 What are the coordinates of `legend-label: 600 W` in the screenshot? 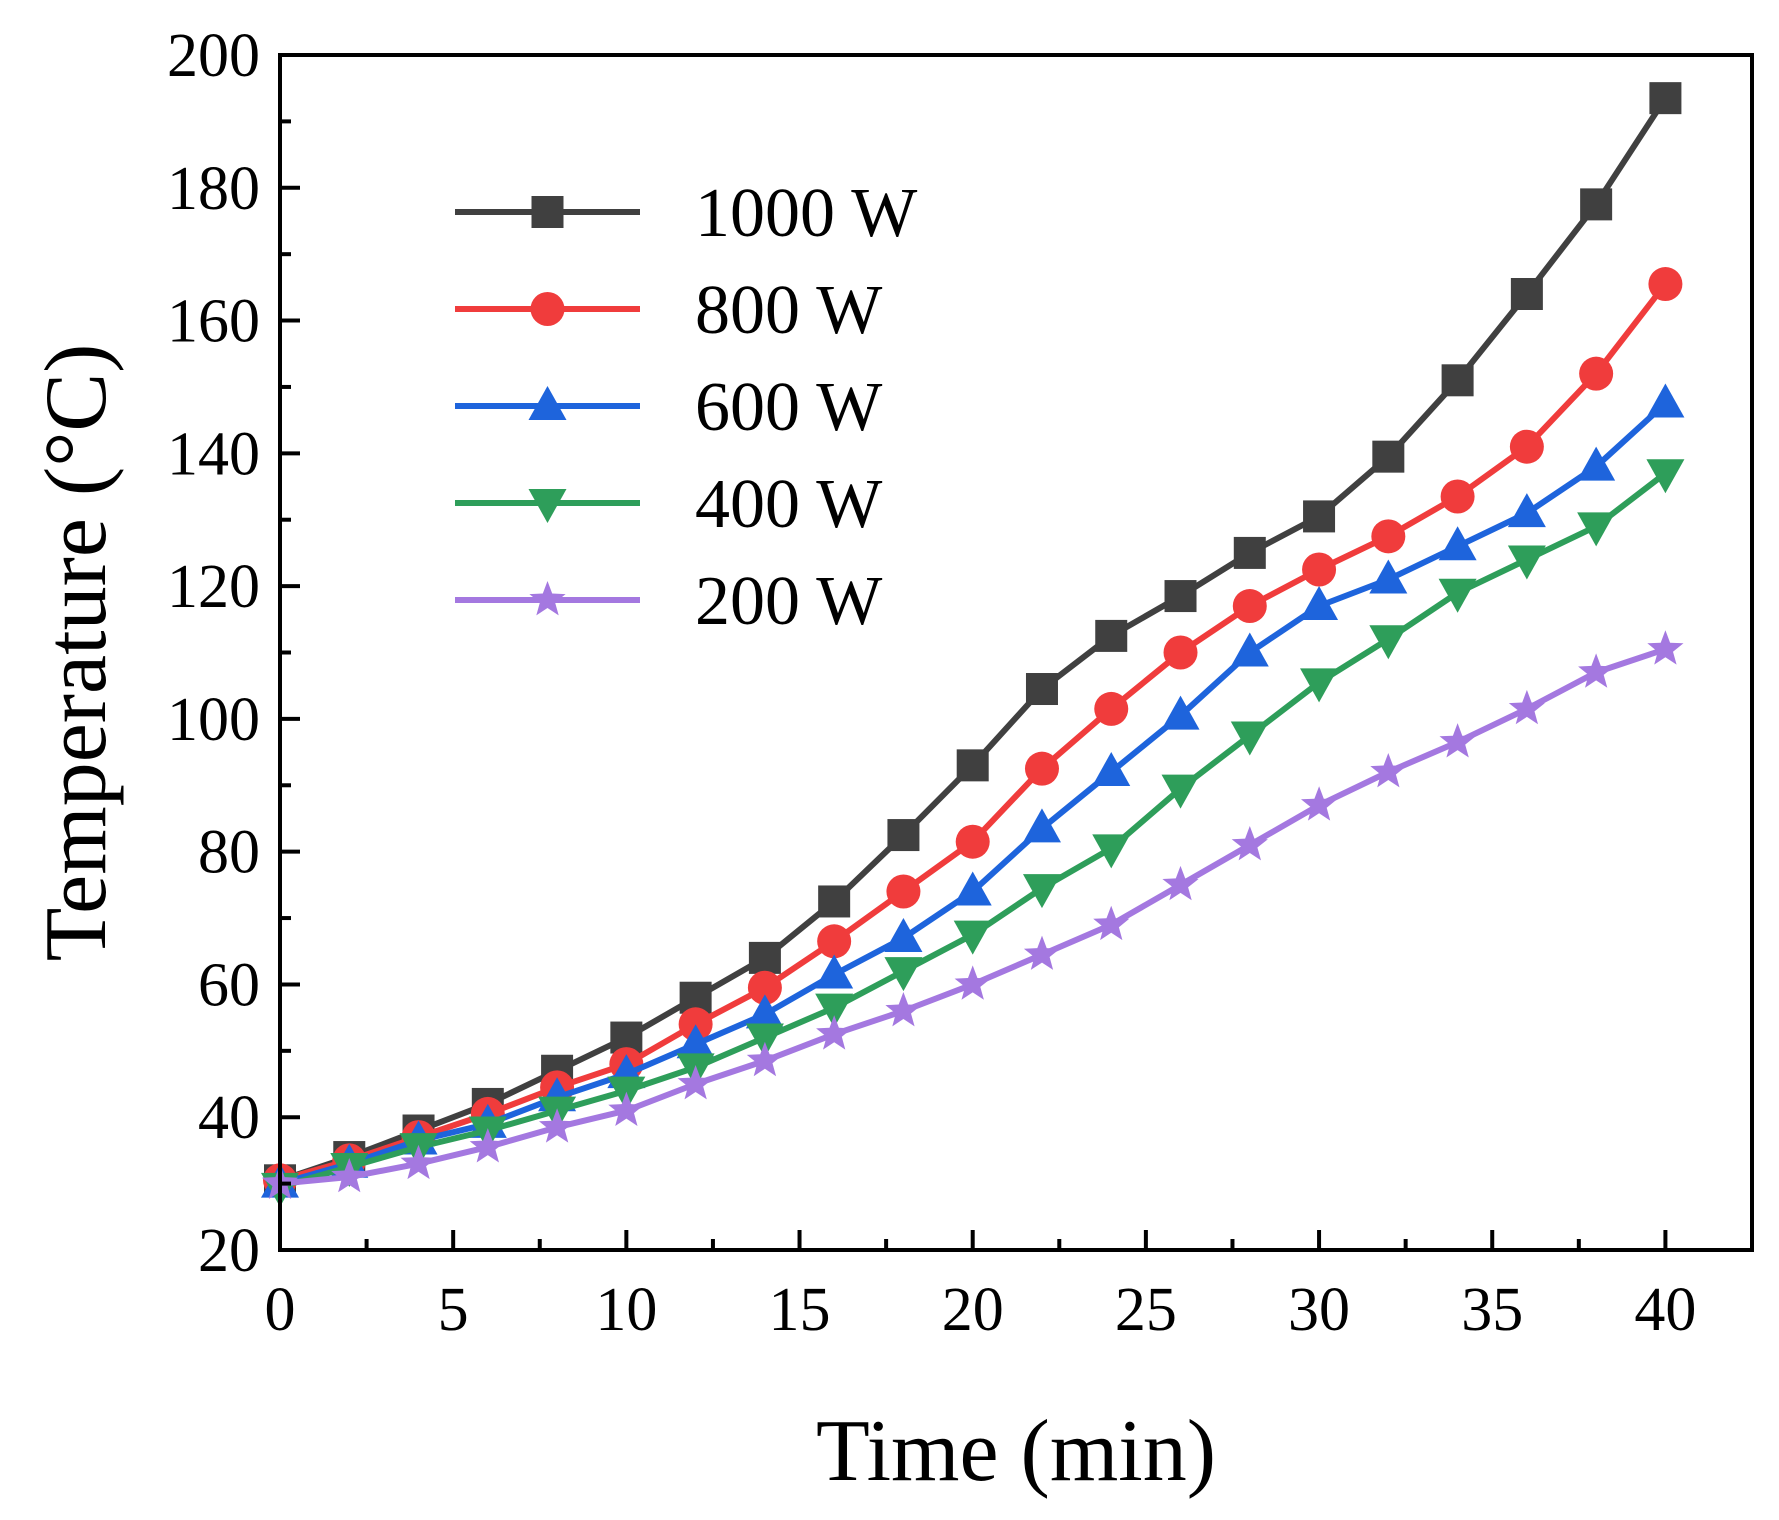 It's located at (788, 407).